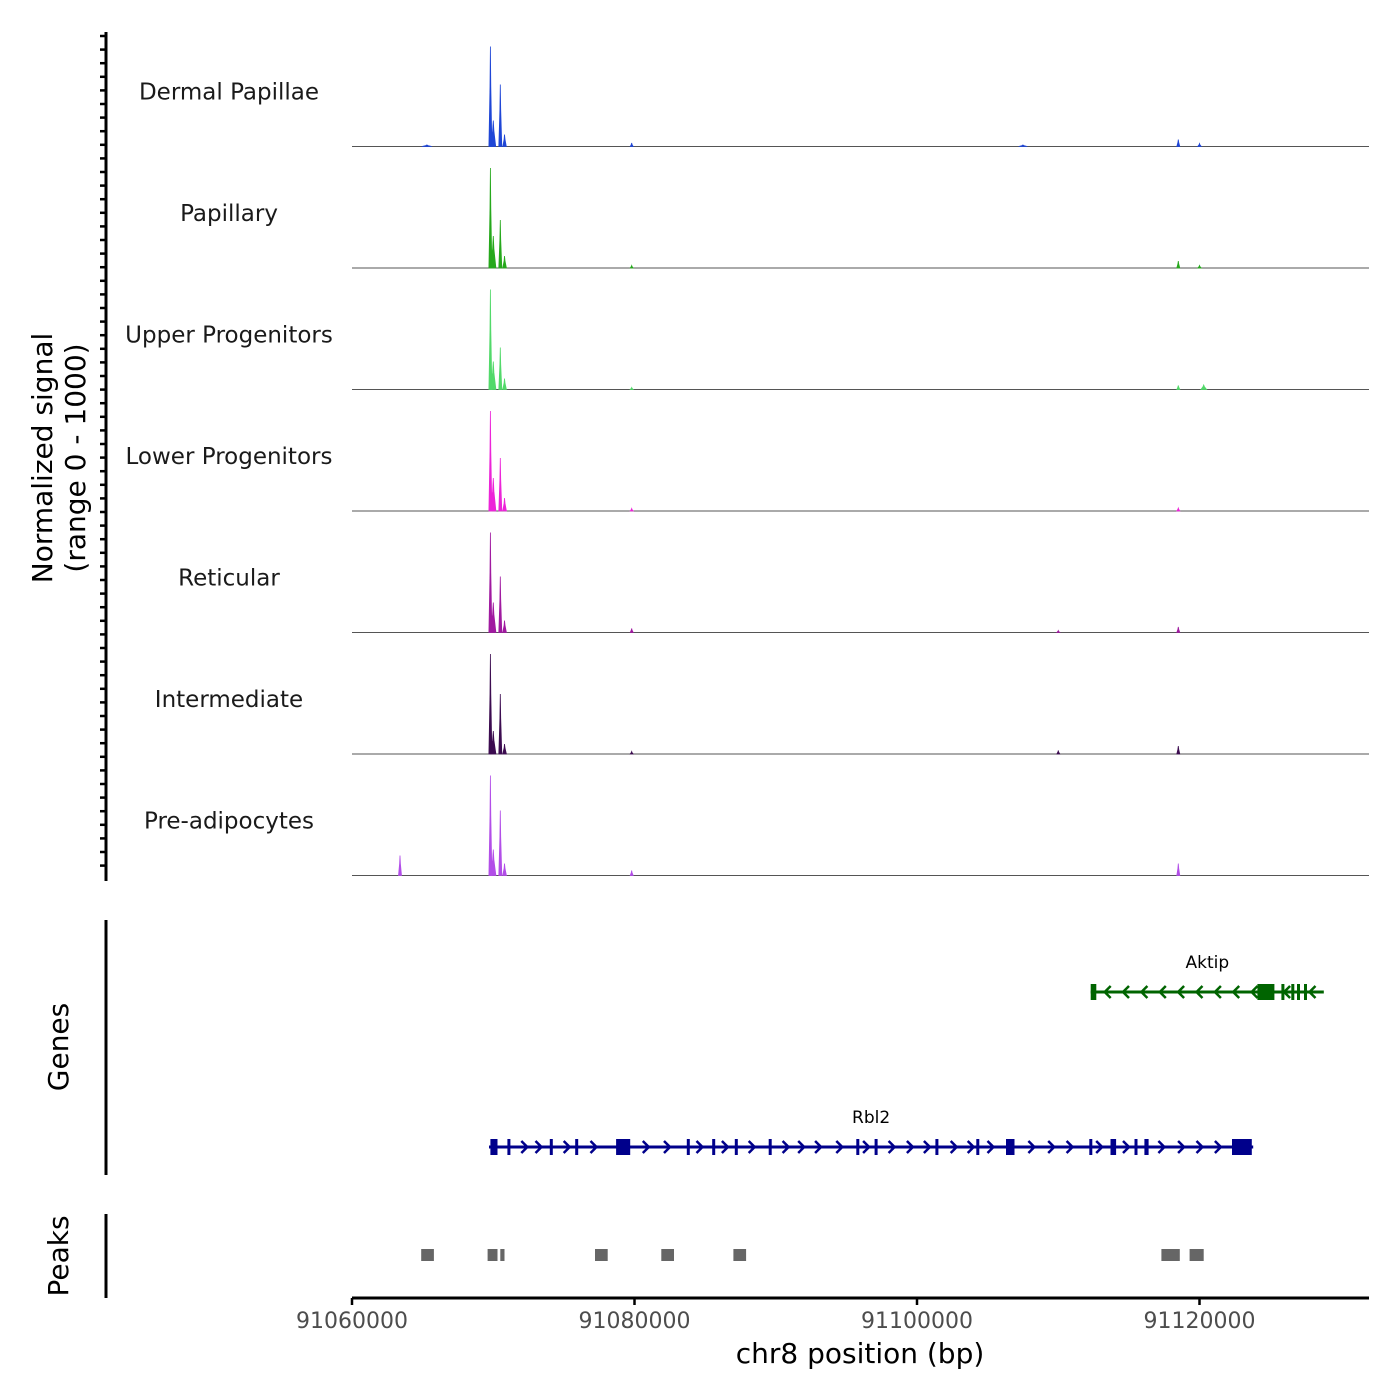 The height and width of the screenshot is (1400, 1400). Describe the element at coordinates (58, 1255) in the screenshot. I see `peaks-axis-title: Peaks` at that location.